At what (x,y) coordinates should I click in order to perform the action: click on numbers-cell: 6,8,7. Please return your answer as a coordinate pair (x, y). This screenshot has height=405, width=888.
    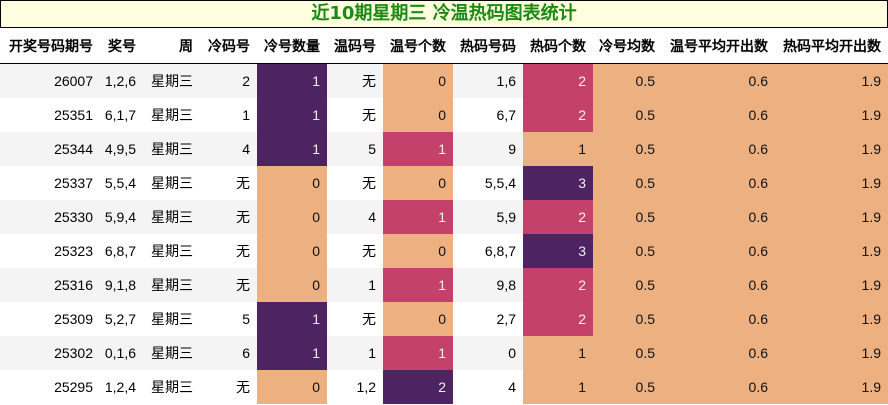
    Looking at the image, I should click on (121, 250).